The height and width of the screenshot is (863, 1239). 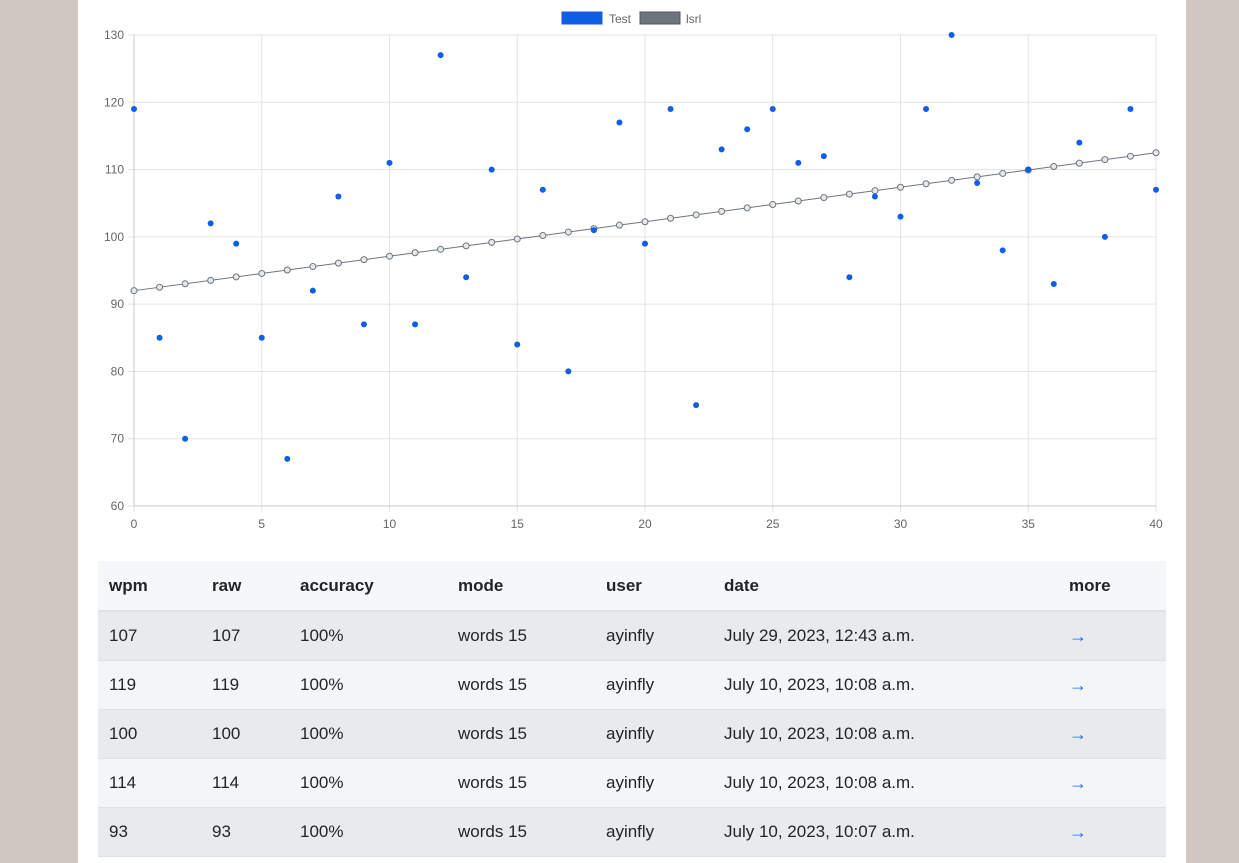 What do you see at coordinates (149, 734) in the screenshot?
I see `cell-wpm: 100` at bounding box center [149, 734].